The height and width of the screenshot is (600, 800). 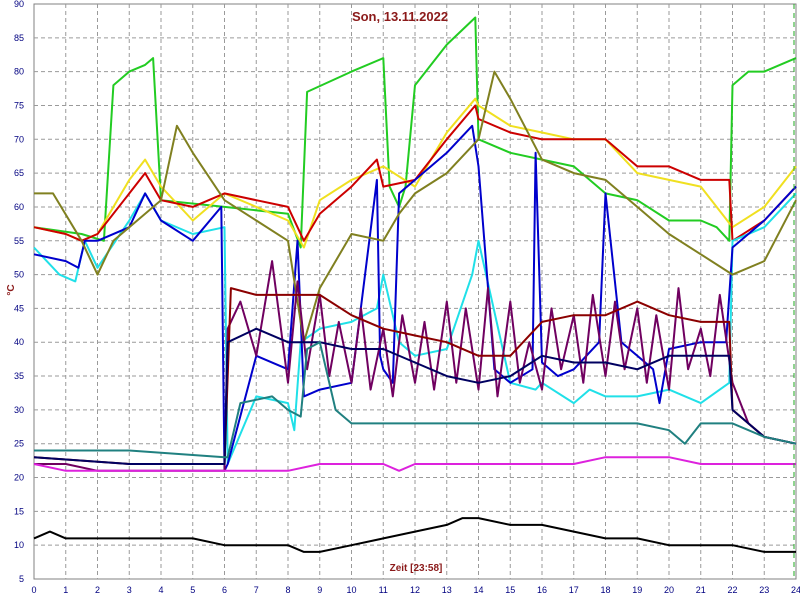 What do you see at coordinates (669, 590) in the screenshot?
I see `x-tick-label: 20` at bounding box center [669, 590].